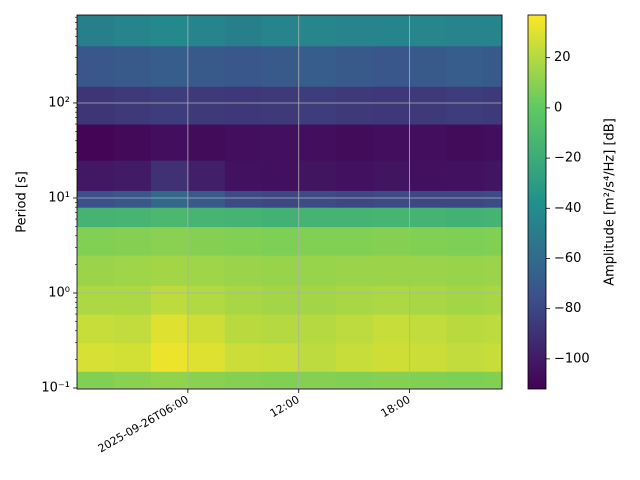 The width and height of the screenshot is (640, 480). Describe the element at coordinates (59, 197) in the screenshot. I see `y-tick-label: 10¹` at that location.